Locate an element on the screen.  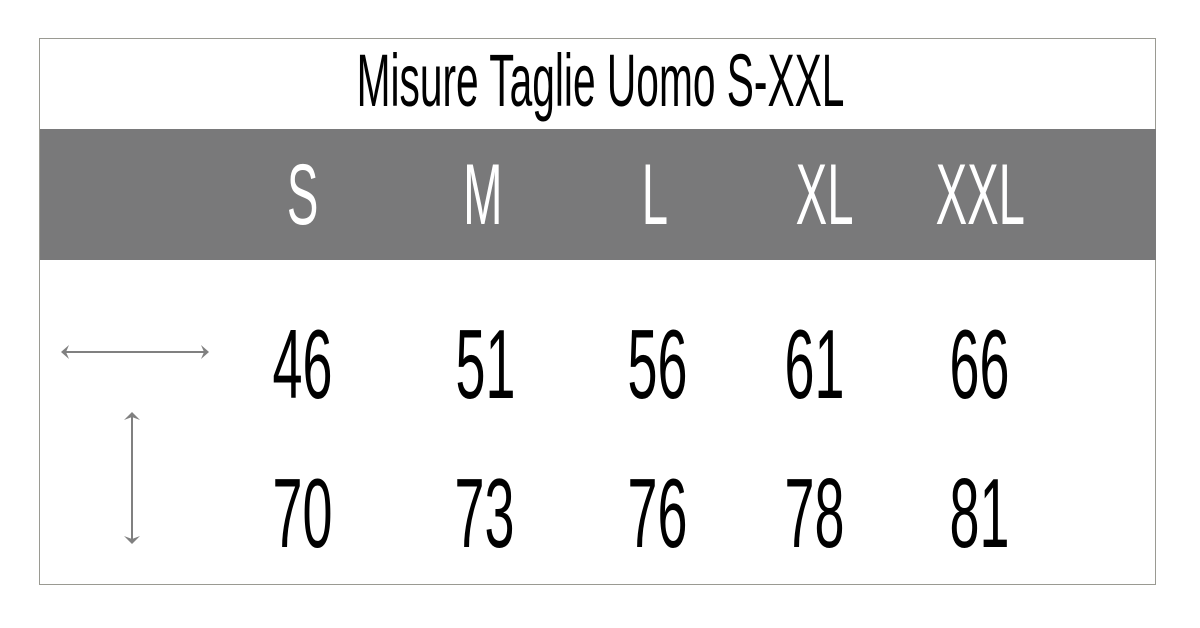
chest-value-l: 56 is located at coordinates (658, 364).